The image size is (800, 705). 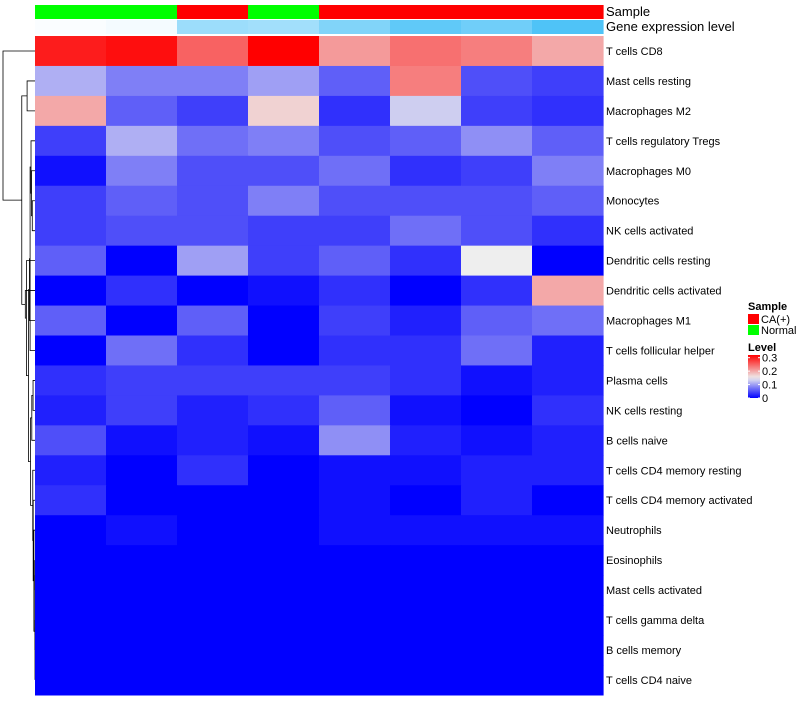 I want to click on row-dendrogram, so click(x=19, y=365).